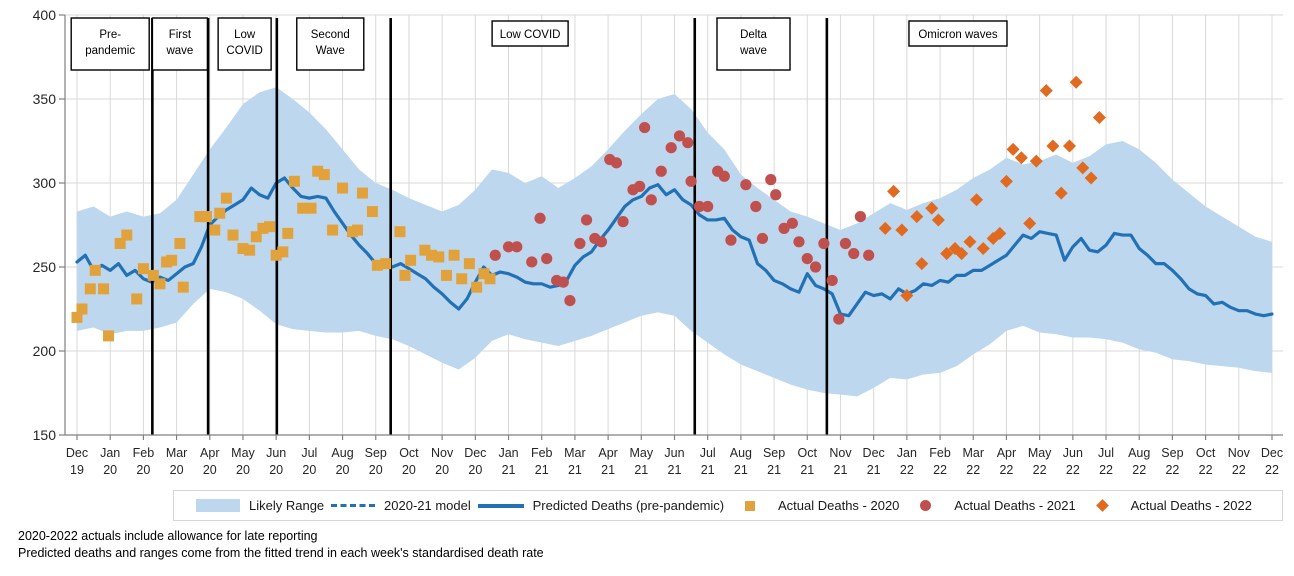 This screenshot has height=576, width=1294. I want to click on legend-swatch-diamond-icon, so click(1102, 505).